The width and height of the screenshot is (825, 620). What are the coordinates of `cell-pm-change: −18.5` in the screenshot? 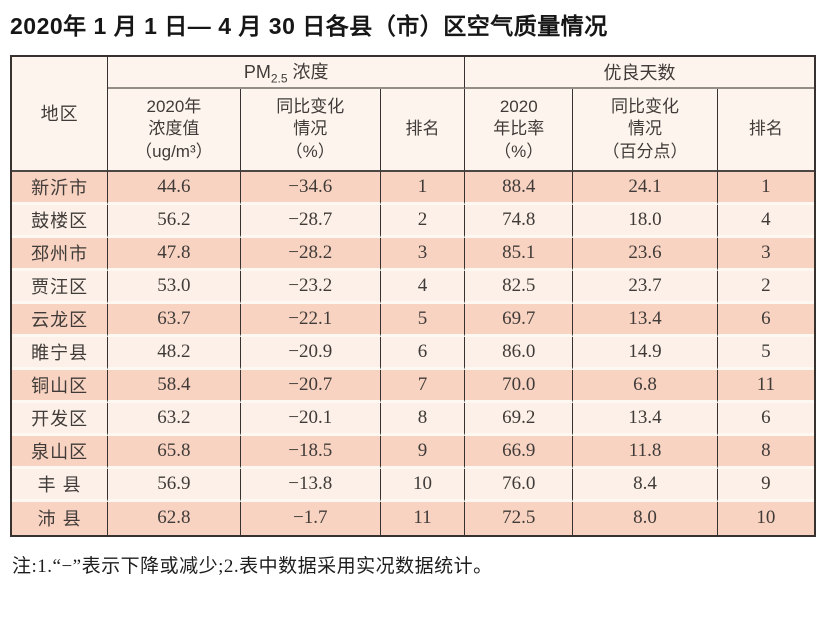 It's located at (310, 452).